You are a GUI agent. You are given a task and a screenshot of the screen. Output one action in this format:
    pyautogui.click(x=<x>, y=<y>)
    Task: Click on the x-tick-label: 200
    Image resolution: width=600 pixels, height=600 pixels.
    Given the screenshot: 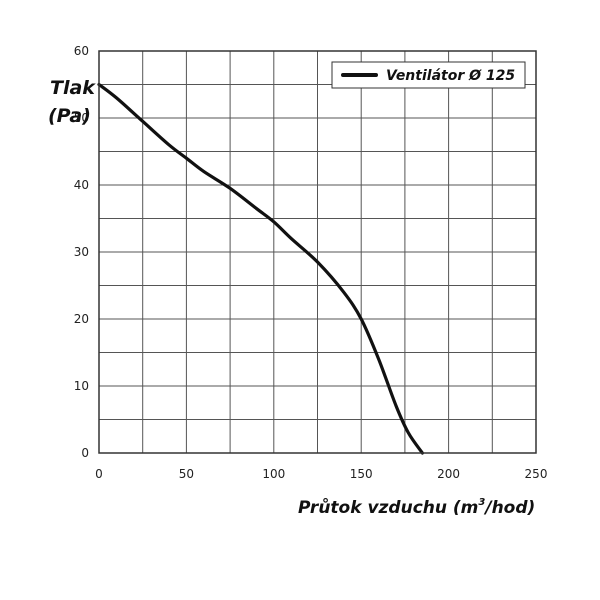 What is the action you would take?
    pyautogui.click(x=448, y=474)
    